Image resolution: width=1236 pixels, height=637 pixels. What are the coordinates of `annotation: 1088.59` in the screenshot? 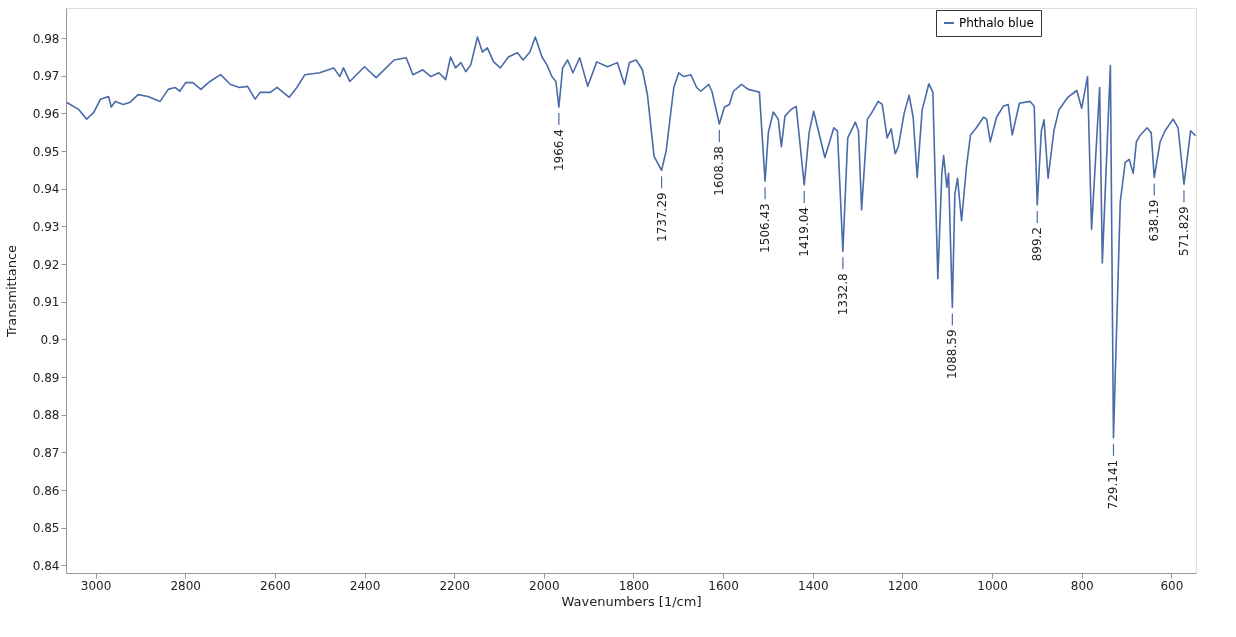 It's located at (952, 354).